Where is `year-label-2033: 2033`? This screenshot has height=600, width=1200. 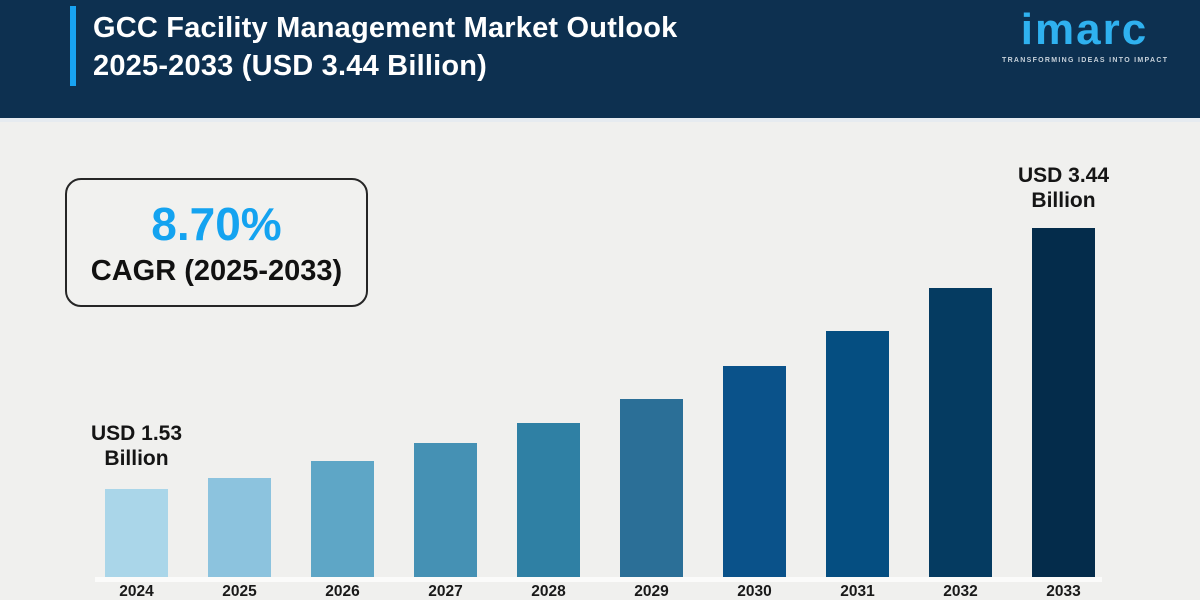
year-label-2033: 2033 is located at coordinates (1063, 591).